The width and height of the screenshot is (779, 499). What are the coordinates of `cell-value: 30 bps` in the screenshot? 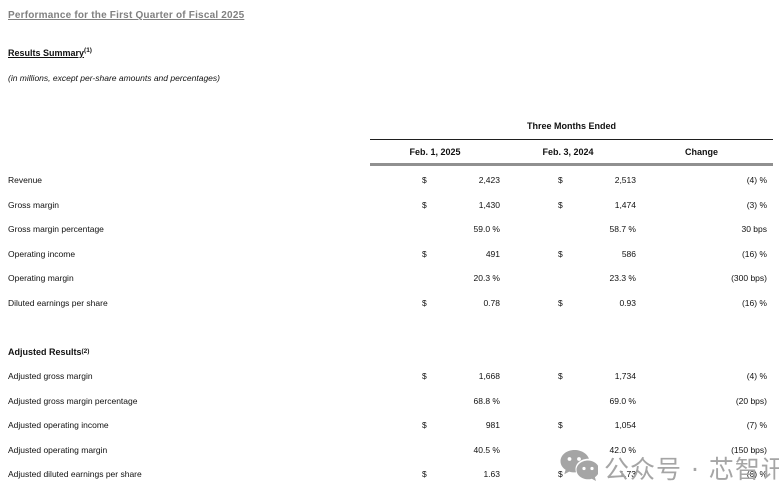 It's located at (754, 229).